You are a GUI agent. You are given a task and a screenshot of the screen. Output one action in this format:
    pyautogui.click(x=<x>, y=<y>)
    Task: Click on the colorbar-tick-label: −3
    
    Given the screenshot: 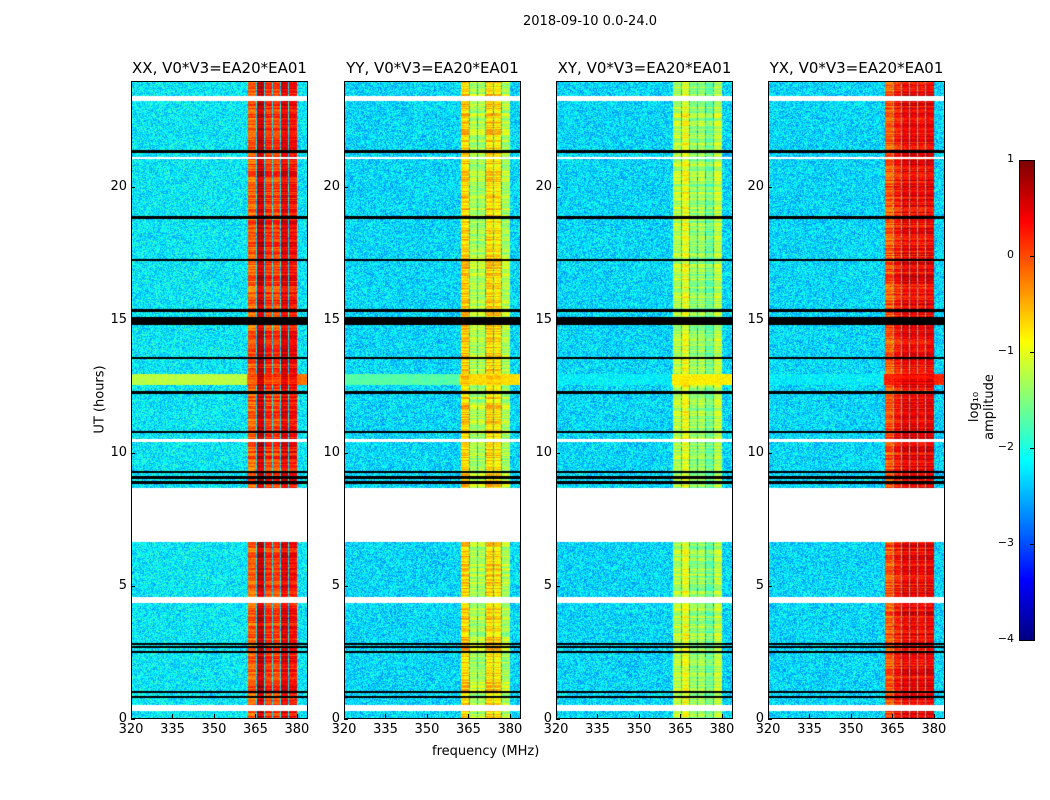 What is the action you would take?
    pyautogui.click(x=1005, y=542)
    